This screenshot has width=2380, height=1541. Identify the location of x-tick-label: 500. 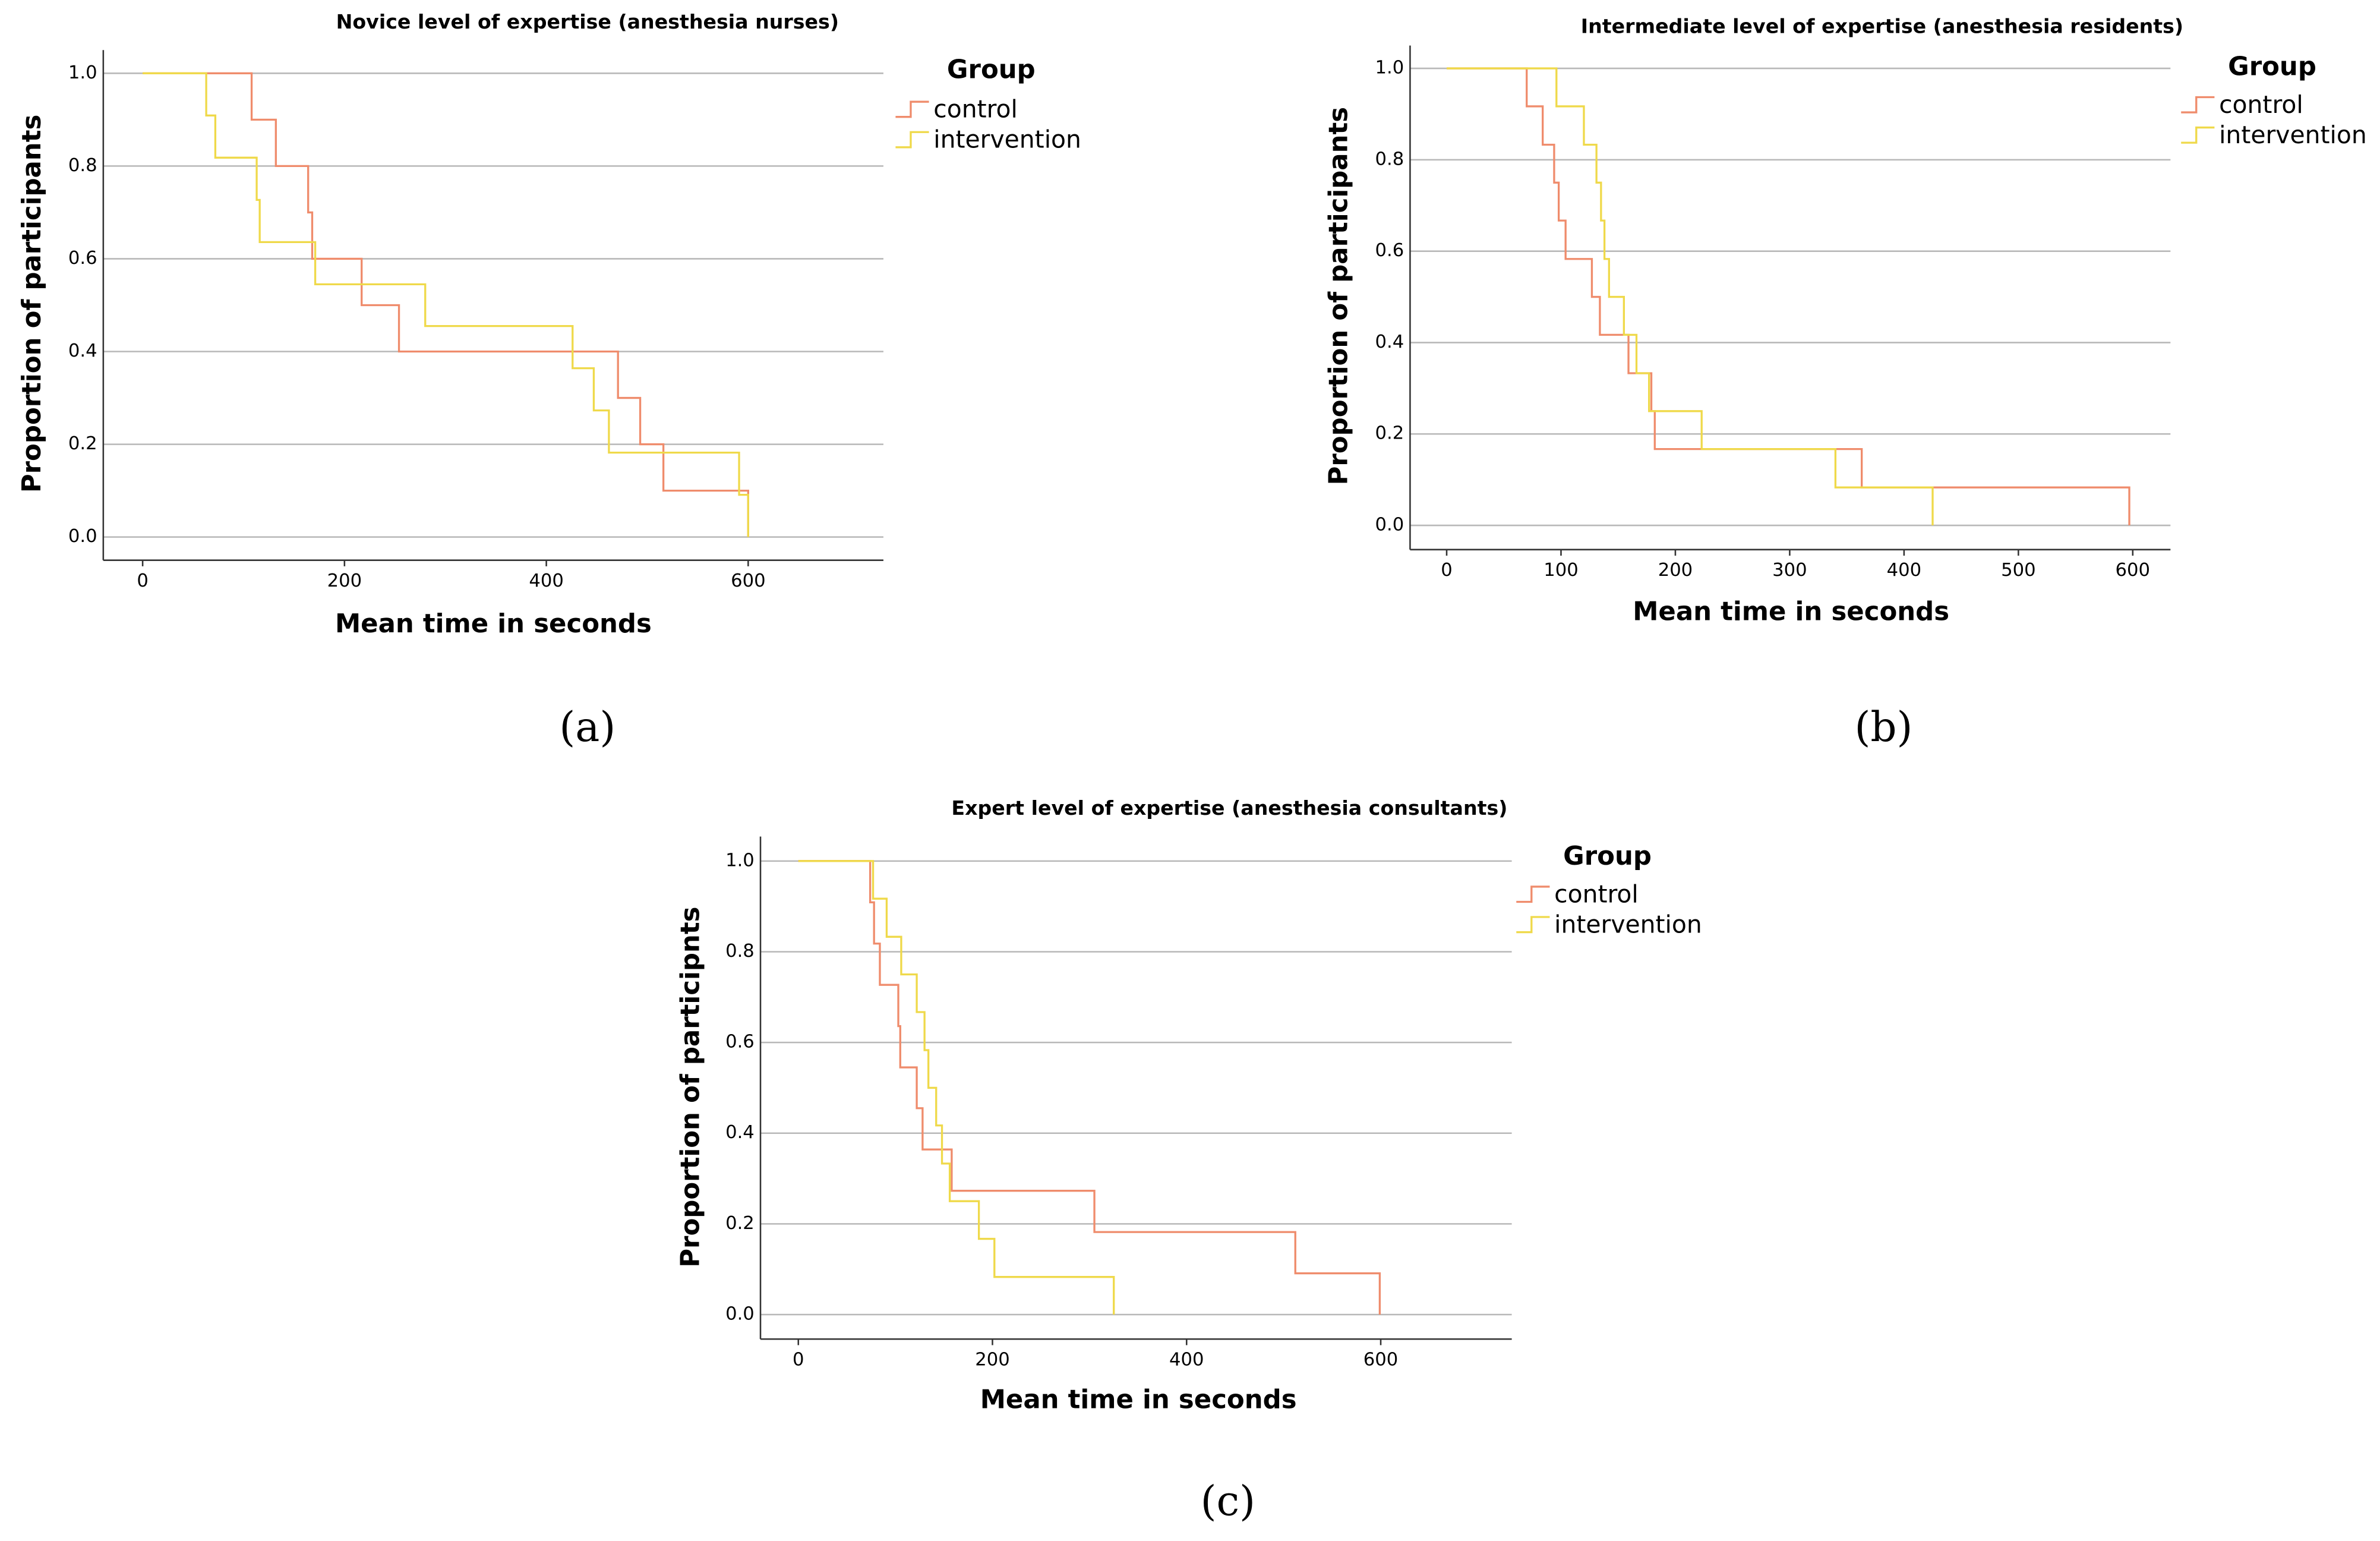
(2018, 570).